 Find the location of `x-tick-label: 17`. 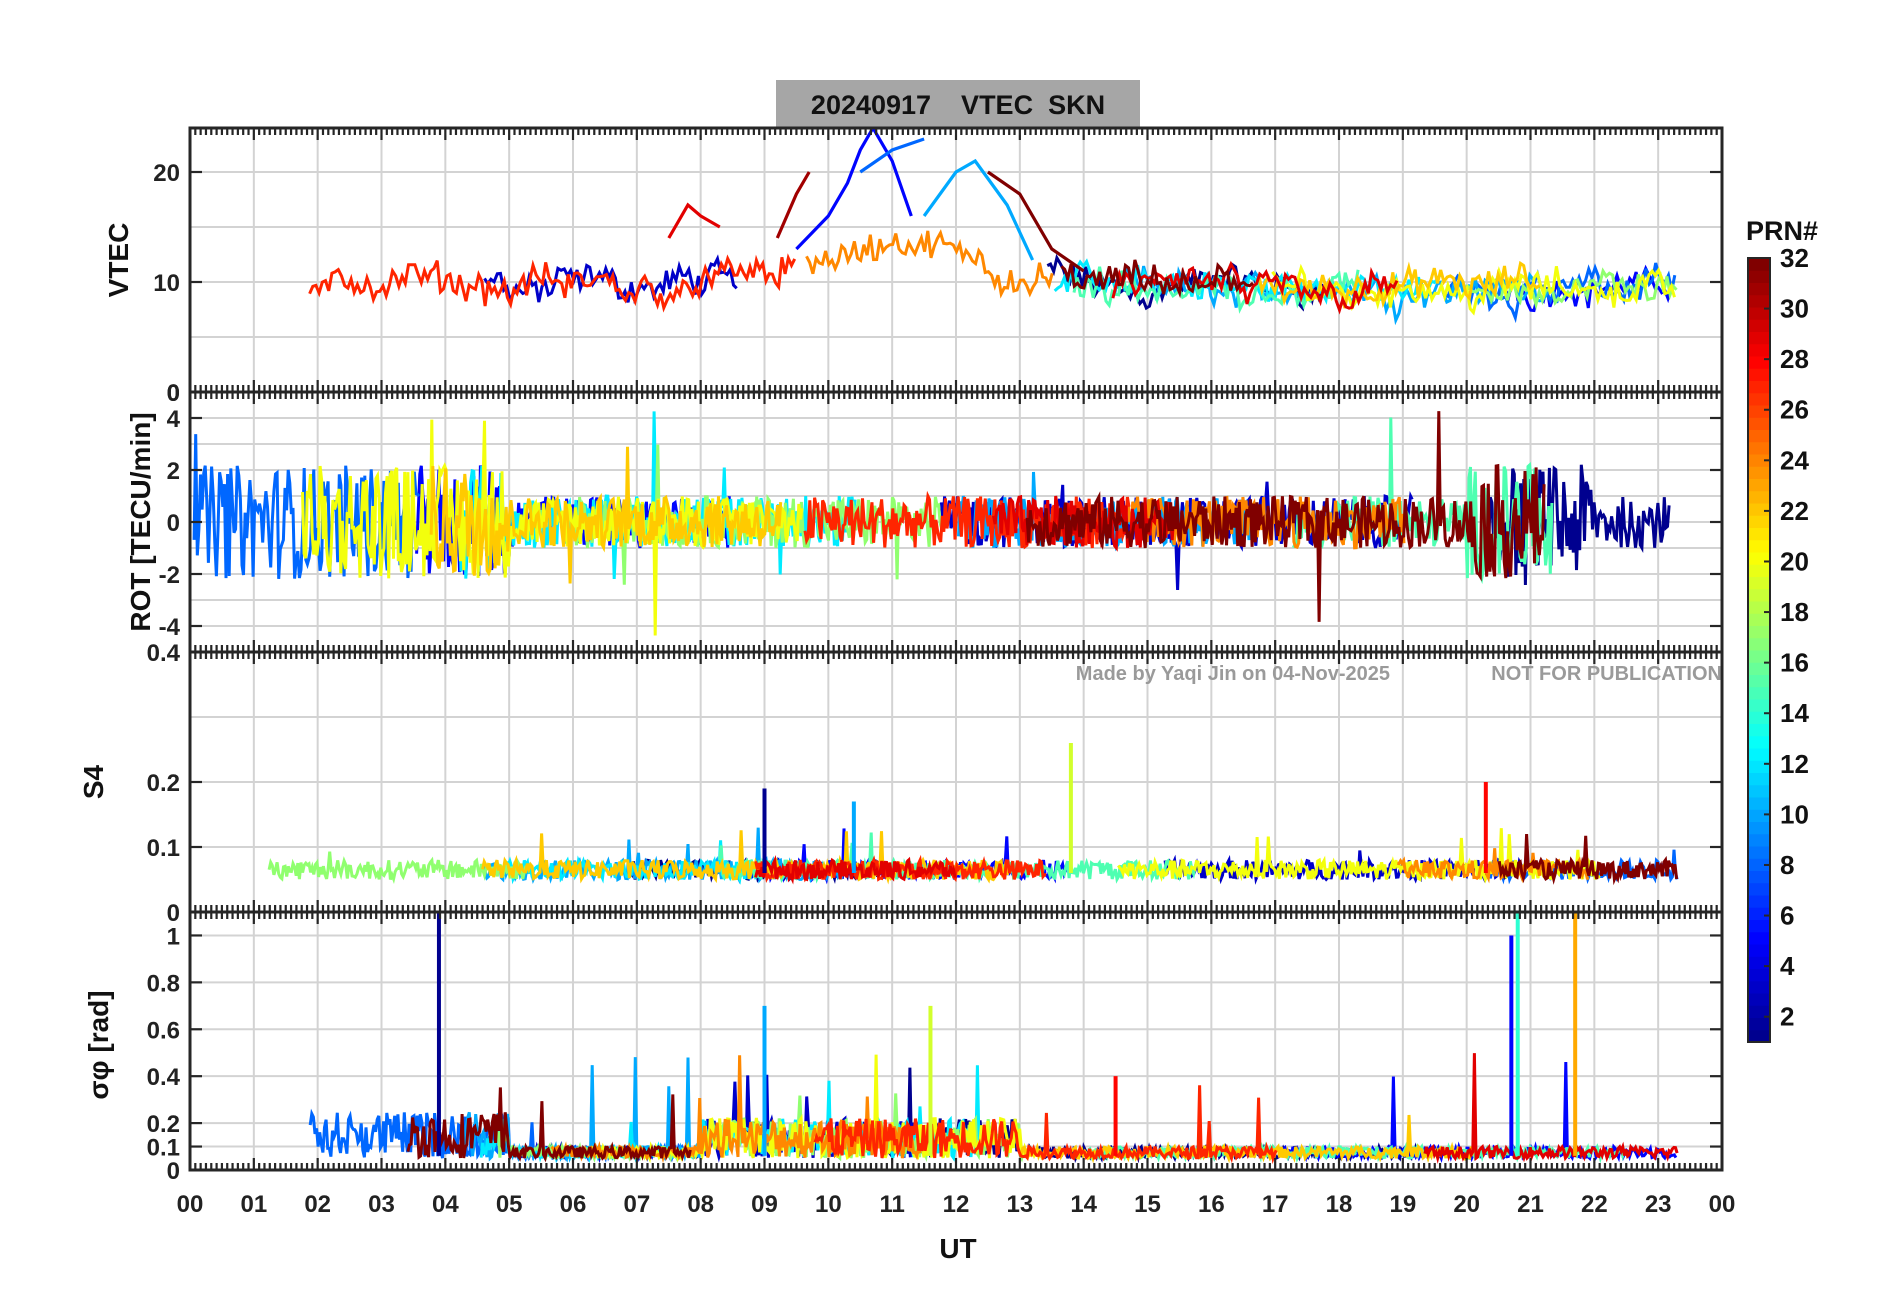

x-tick-label: 17 is located at coordinates (1275, 1204).